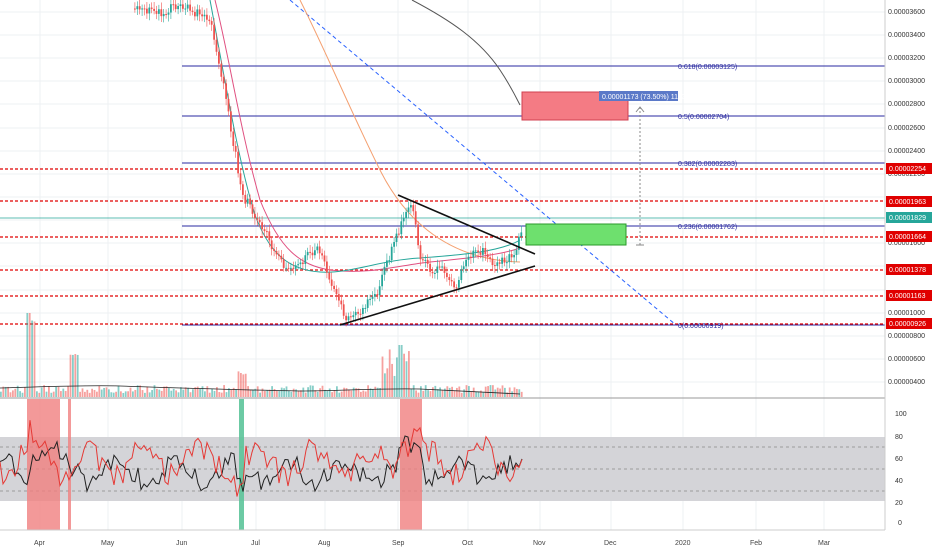 The image size is (932, 550). What do you see at coordinates (906, 128) in the screenshot?
I see `price-tick: 0.00002600` at bounding box center [906, 128].